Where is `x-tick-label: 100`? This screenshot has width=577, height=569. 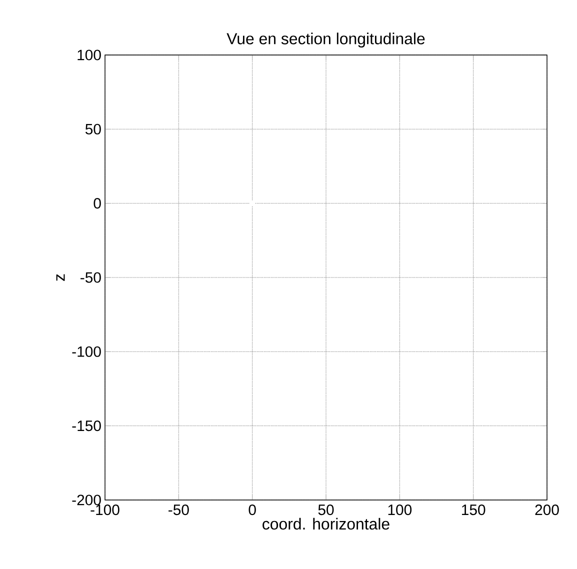
x-tick-label: 100 is located at coordinates (400, 510).